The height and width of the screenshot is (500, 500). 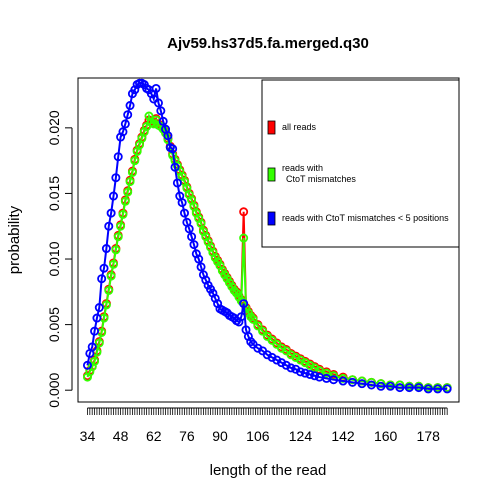 What do you see at coordinates (360, 163) in the screenshot?
I see `legend-box` at bounding box center [360, 163].